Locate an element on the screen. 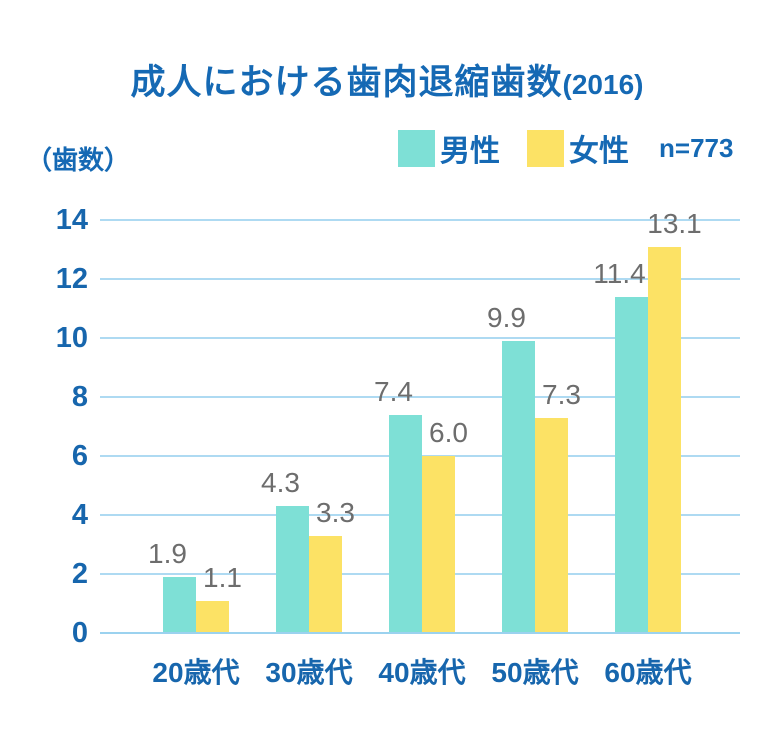 The height and width of the screenshot is (738, 774). legend-swatch-male is located at coordinates (416, 148).